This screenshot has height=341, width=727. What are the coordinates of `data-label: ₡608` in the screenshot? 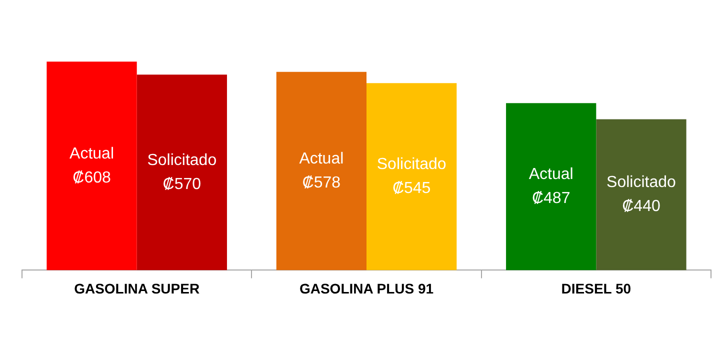 It's located at (91, 177).